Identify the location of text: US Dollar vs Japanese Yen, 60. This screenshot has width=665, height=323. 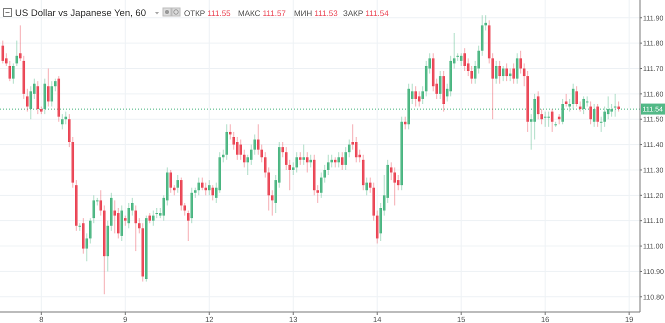
(80, 13).